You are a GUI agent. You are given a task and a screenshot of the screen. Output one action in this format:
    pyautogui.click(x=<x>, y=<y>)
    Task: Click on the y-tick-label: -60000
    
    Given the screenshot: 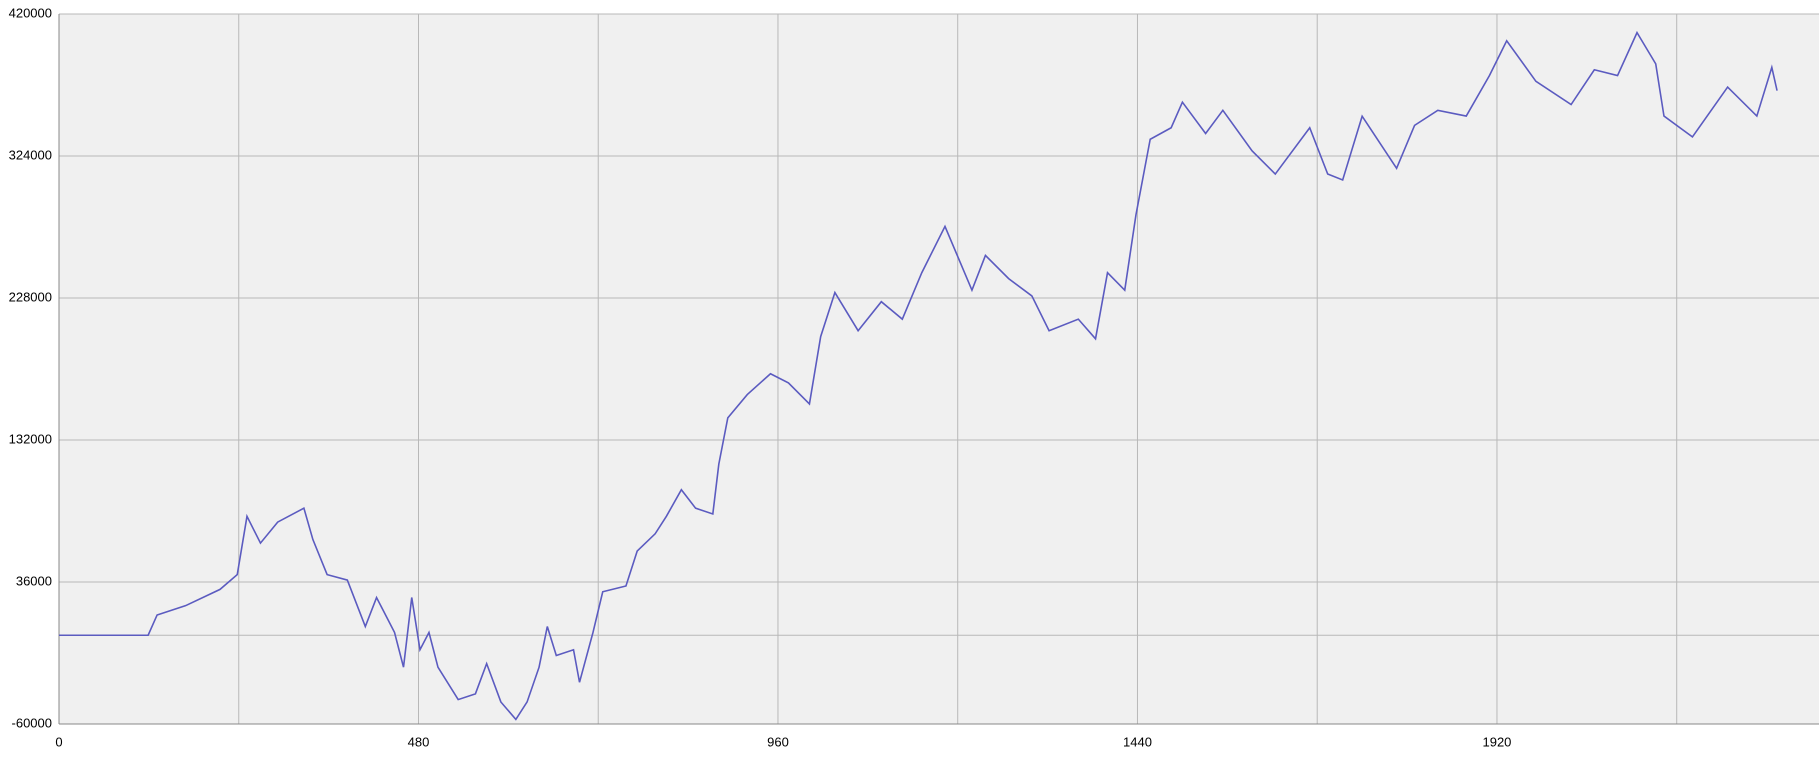 What is the action you would take?
    pyautogui.click(x=32, y=722)
    